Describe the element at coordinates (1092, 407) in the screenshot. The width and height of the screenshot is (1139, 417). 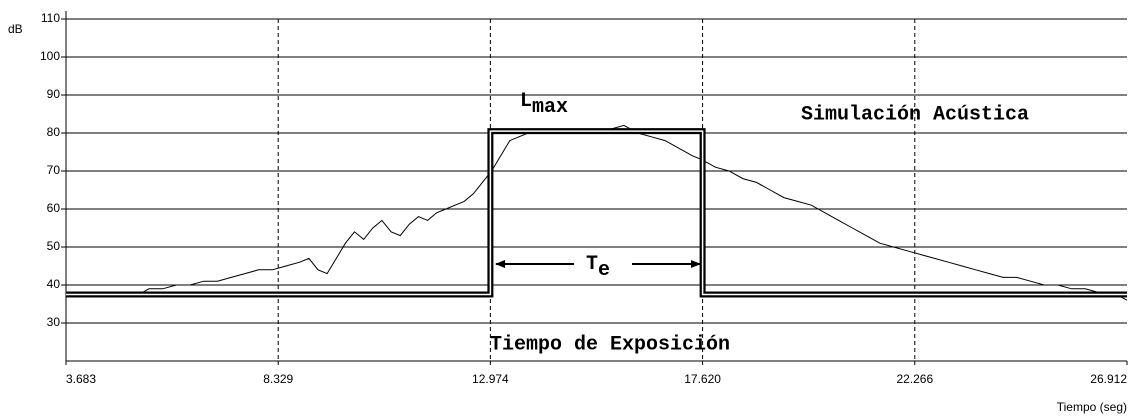
I see `x-axis-label: Tiempo (seg)` at that location.